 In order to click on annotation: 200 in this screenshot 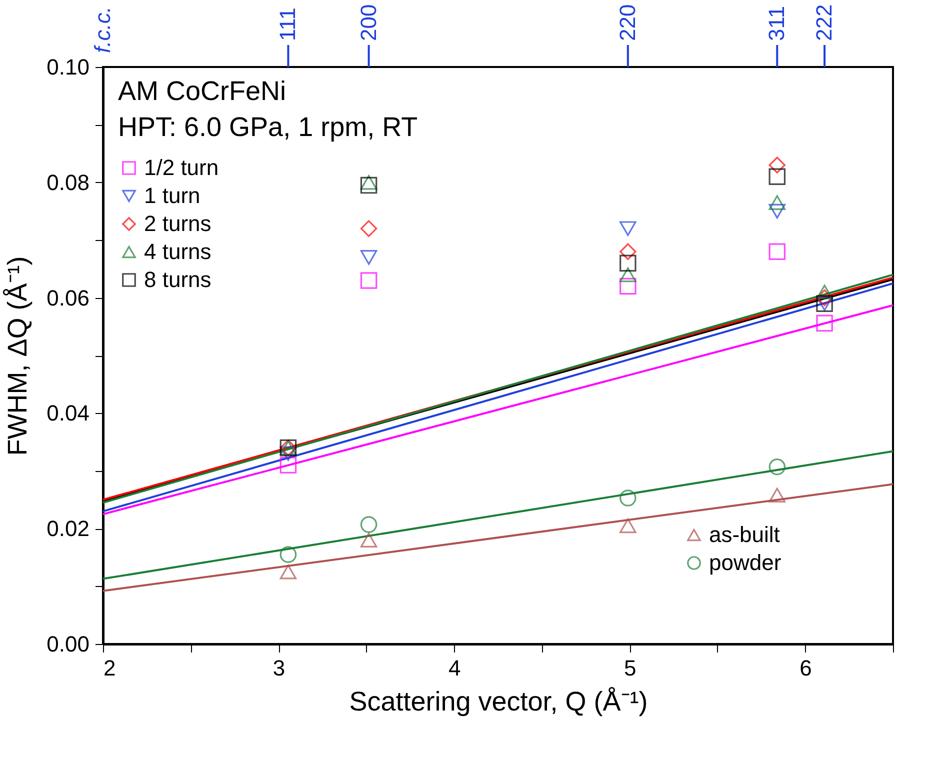, I will do `click(368, 22)`.